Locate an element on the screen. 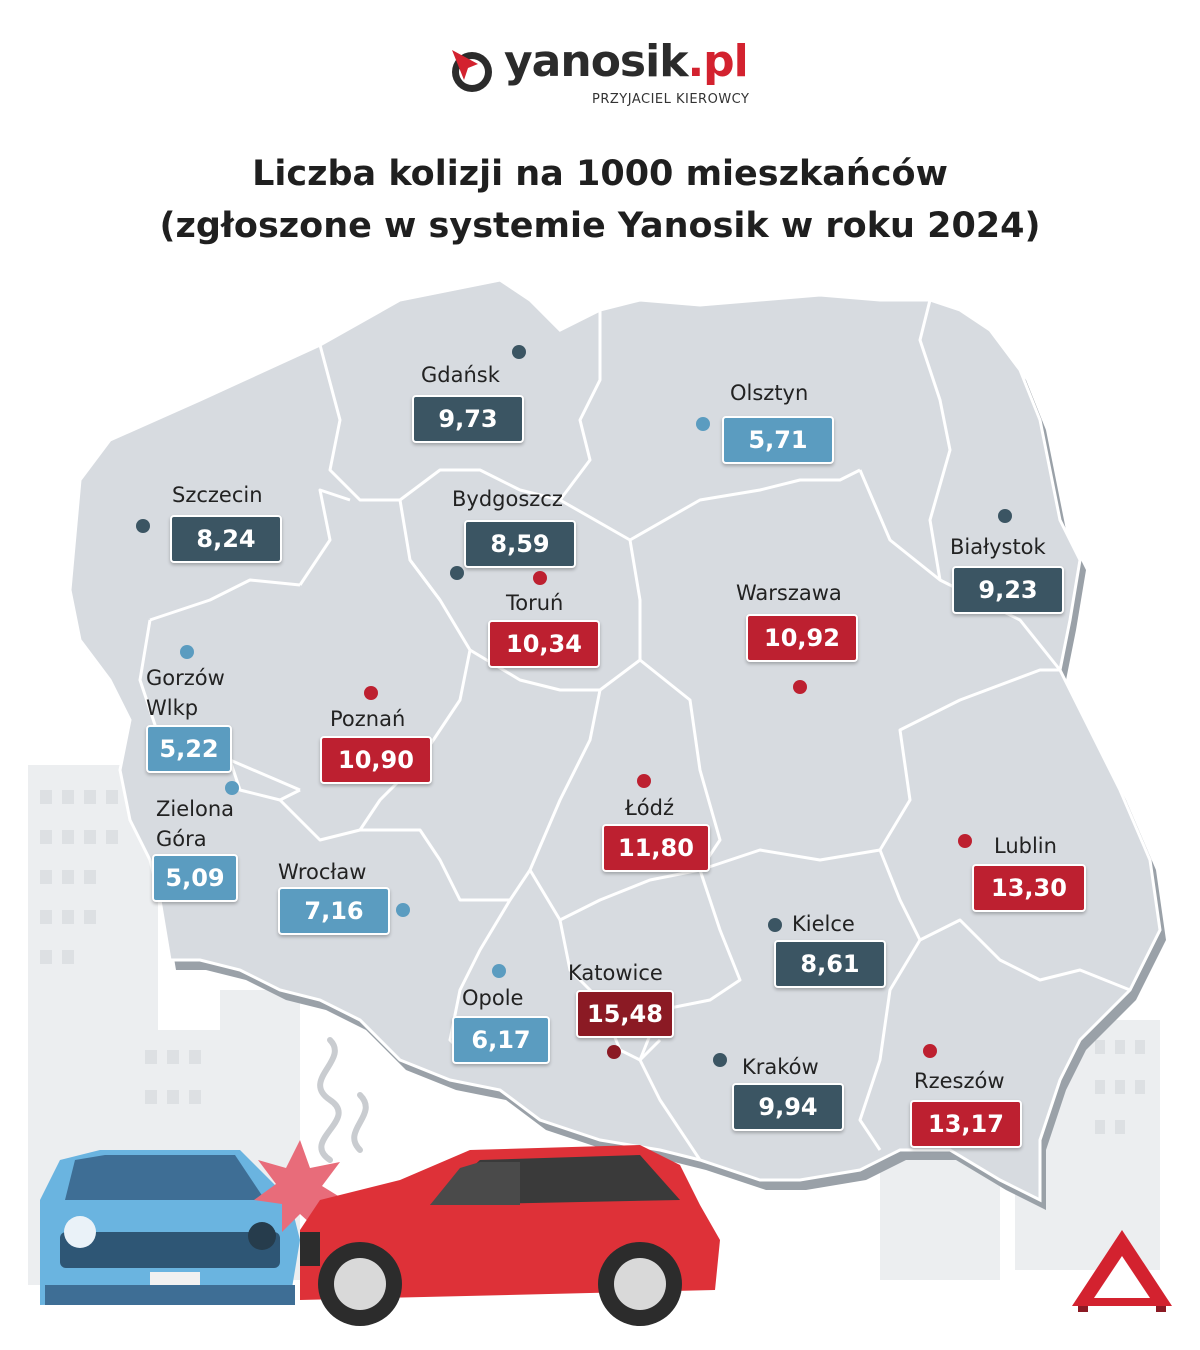 The width and height of the screenshot is (1200, 1350). value-badge-krakow: 9,94 is located at coordinates (788, 1107).